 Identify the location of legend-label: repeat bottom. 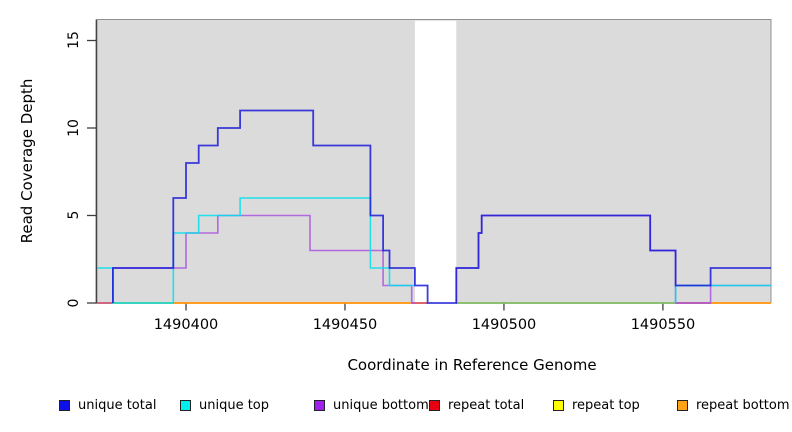
(743, 405).